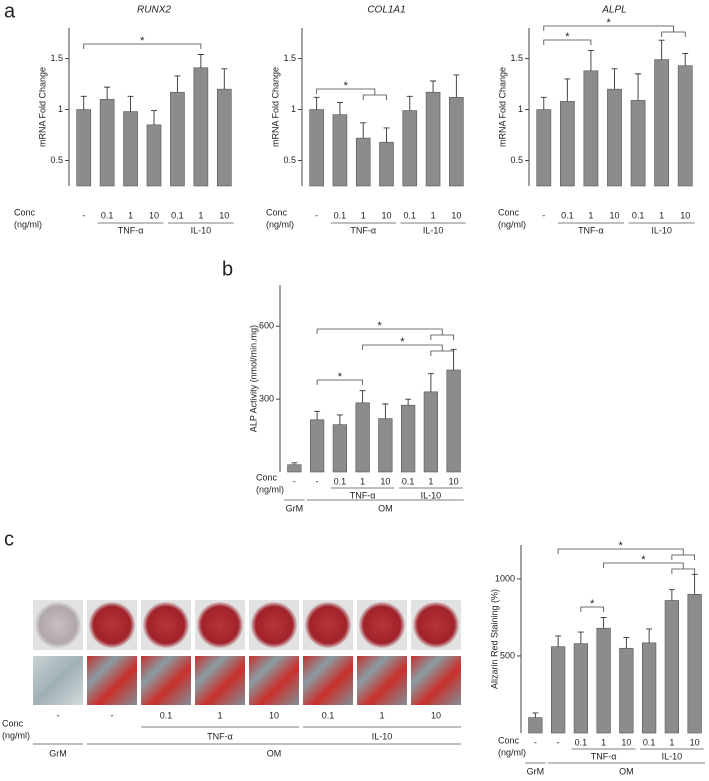  Describe the element at coordinates (219, 715) in the screenshot. I see `plate-conc-label: 1` at that location.